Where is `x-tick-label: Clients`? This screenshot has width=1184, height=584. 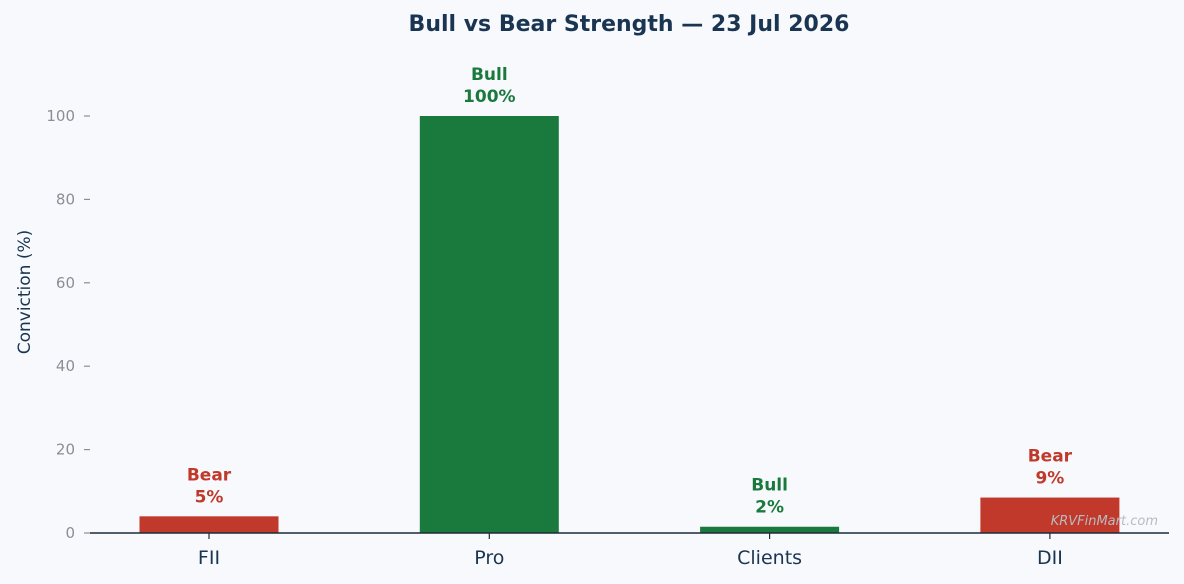
x-tick-label: Clients is located at coordinates (769, 558).